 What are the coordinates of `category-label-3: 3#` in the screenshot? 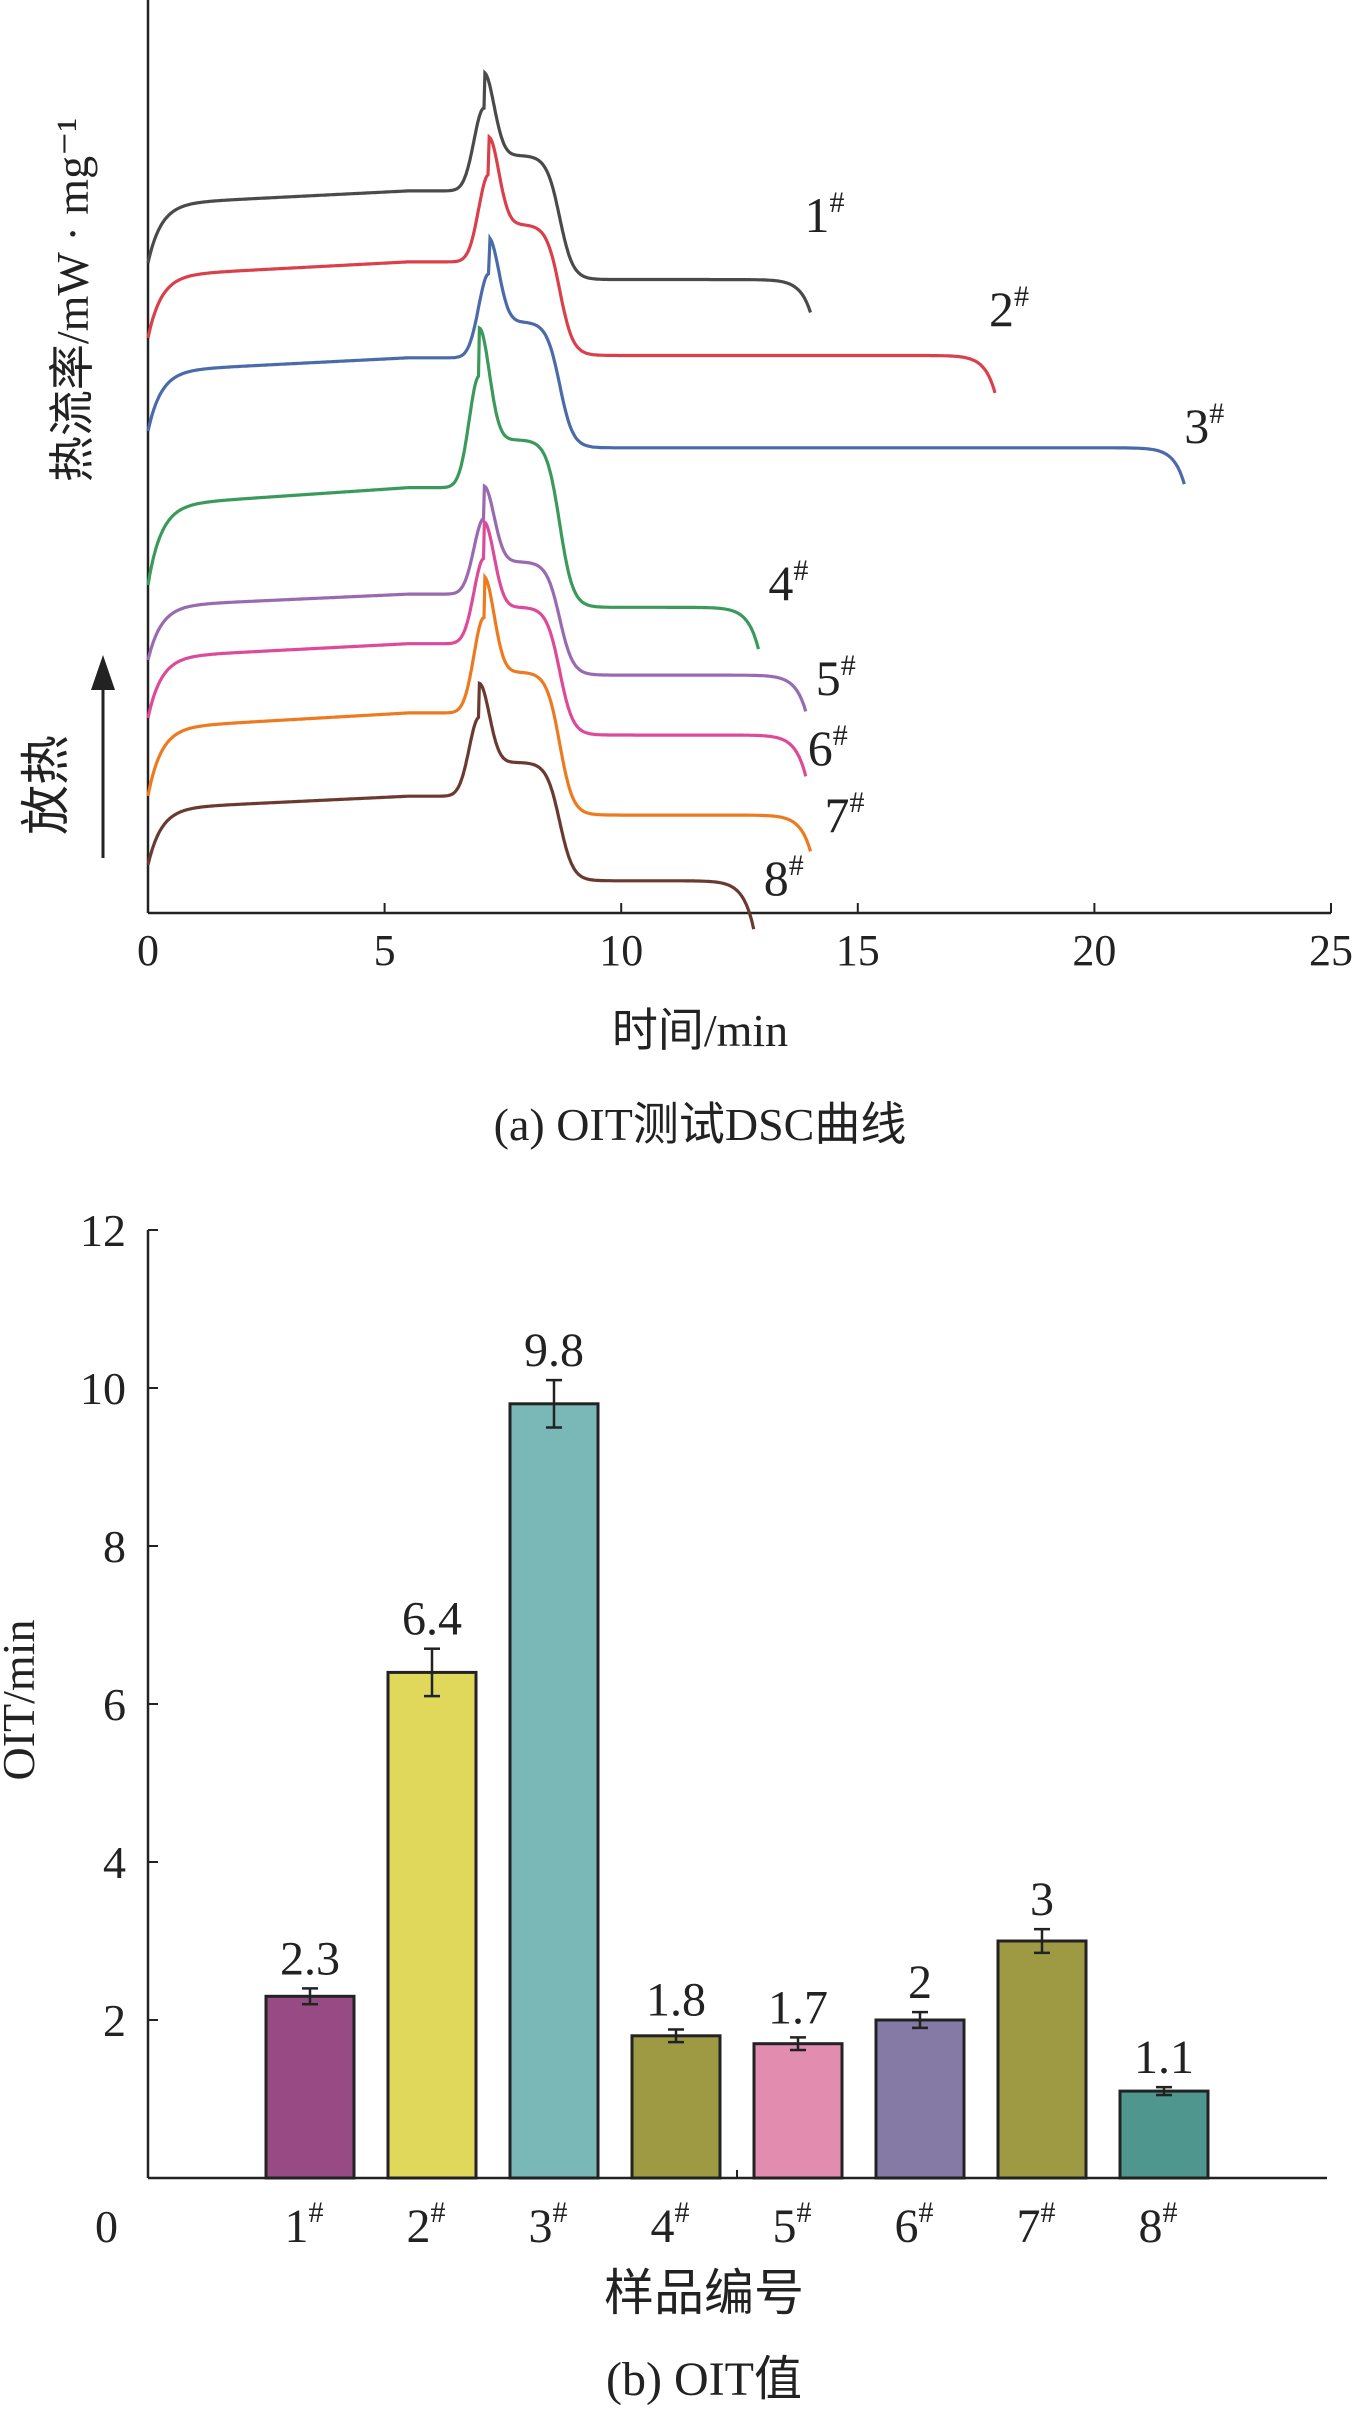 It's located at (548, 2224).